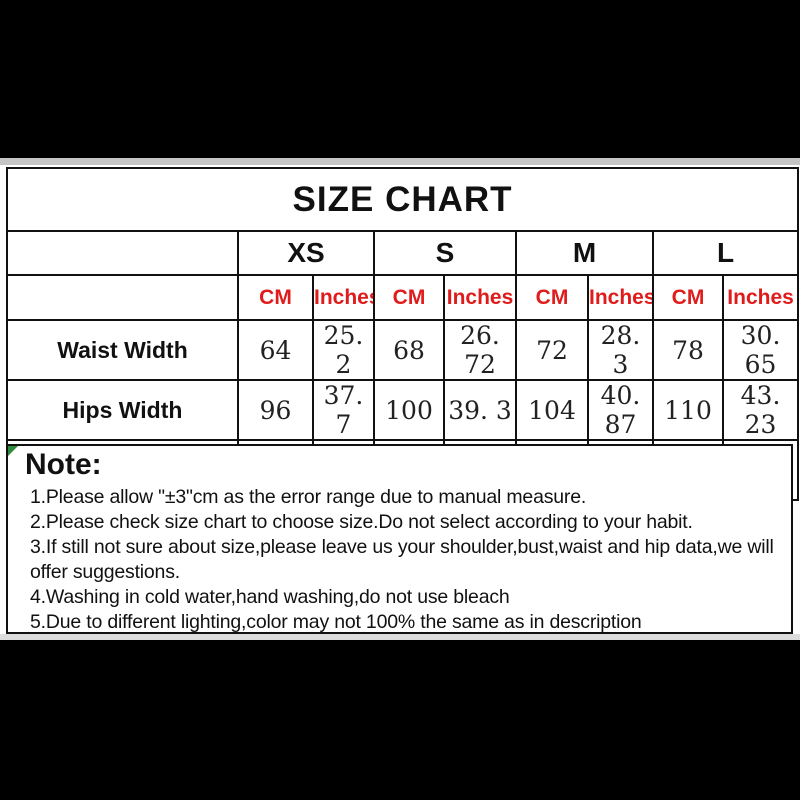 The width and height of the screenshot is (800, 800). I want to click on cell-waist-xs-cm: 64, so click(275, 350).